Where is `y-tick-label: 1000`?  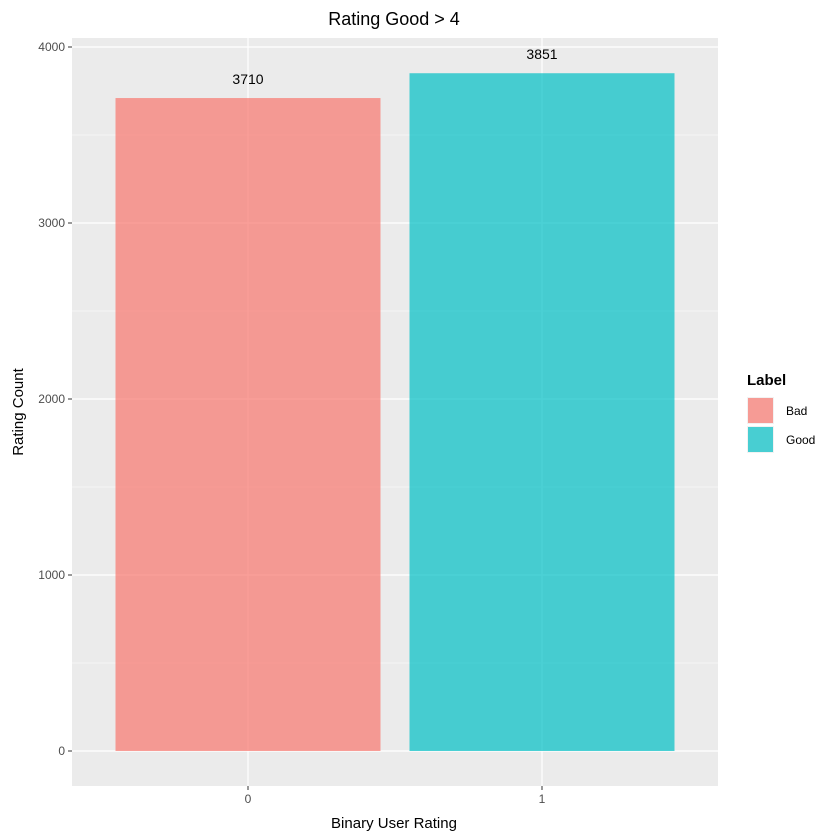
y-tick-label: 1000 is located at coordinates (51, 575).